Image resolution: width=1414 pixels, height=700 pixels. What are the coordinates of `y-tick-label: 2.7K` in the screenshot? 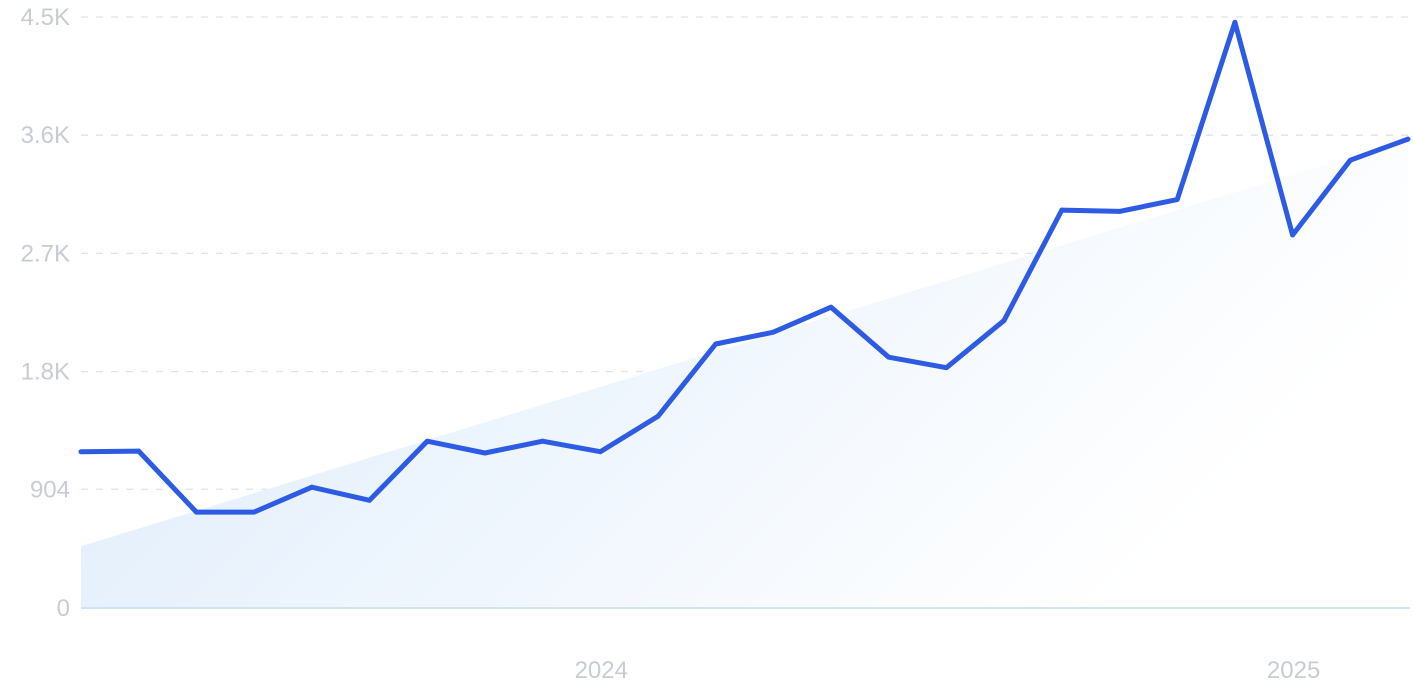 It's located at (45, 253).